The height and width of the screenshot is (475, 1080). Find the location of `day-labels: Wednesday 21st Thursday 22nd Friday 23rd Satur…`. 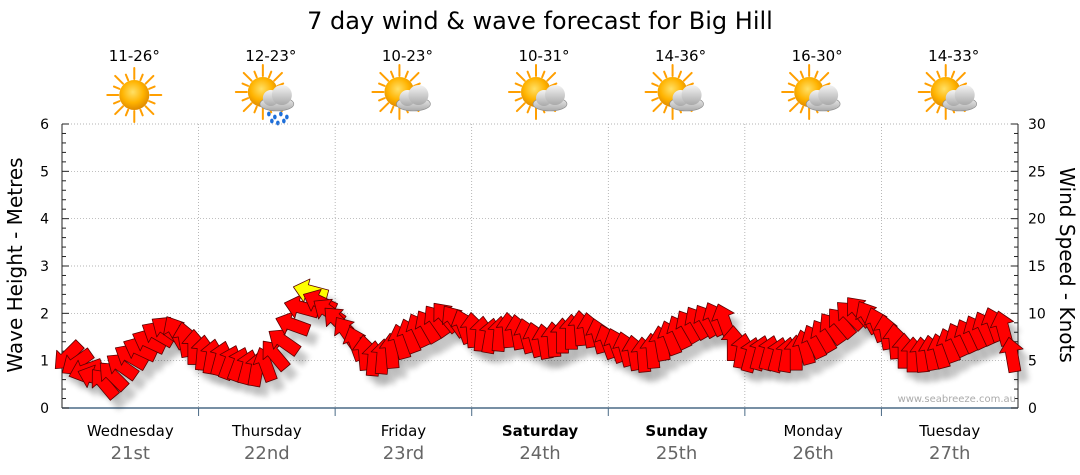

day-labels: Wednesday 21st Thursday 22nd Friday 23rd Satur… is located at coordinates (533, 443).